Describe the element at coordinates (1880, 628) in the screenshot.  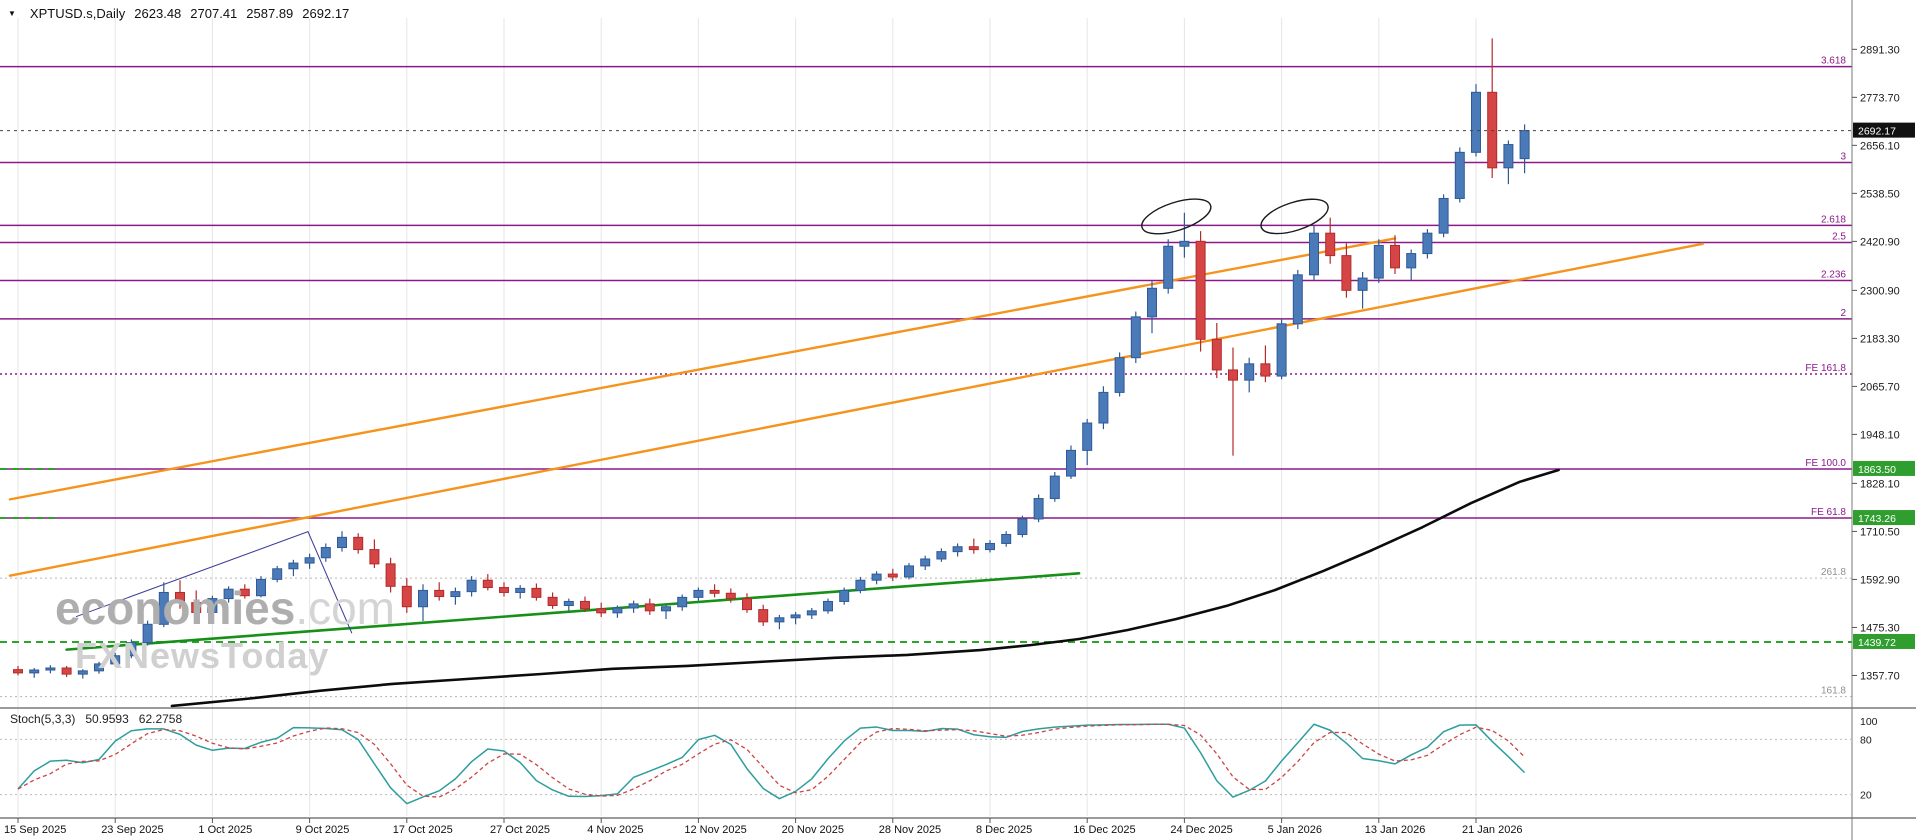
I see `price-tick-label: 1475.30` at that location.